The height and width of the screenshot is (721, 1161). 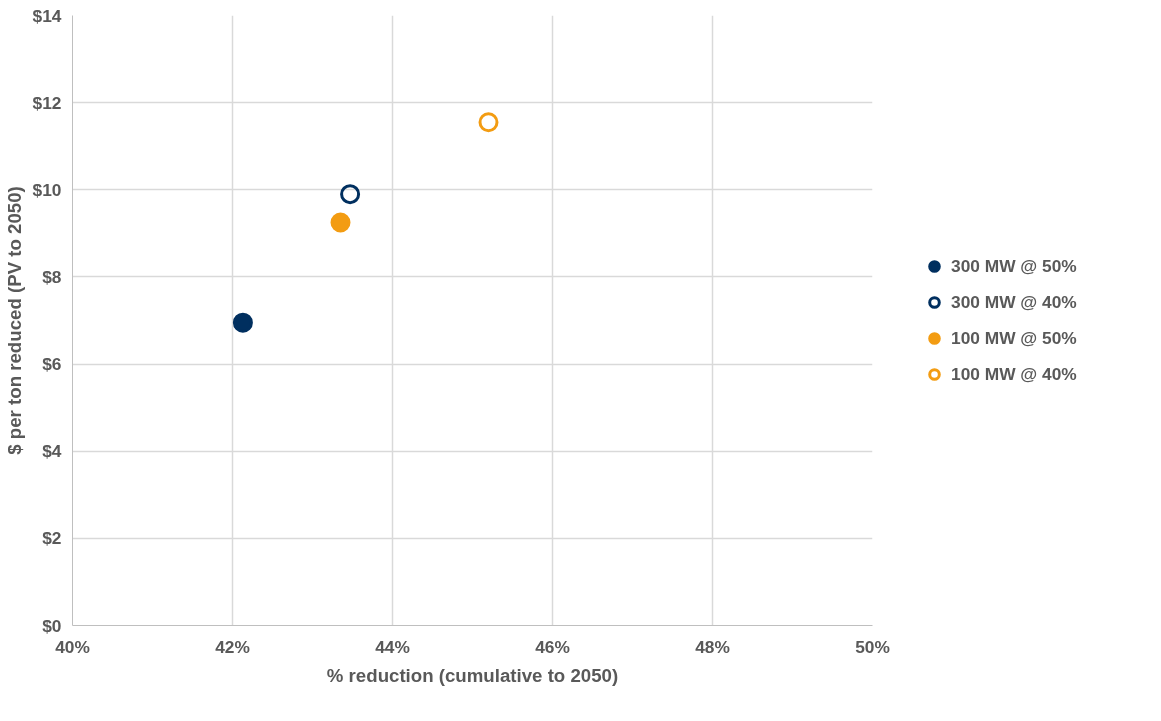 I want to click on x-tick-label: 40%, so click(x=72, y=646).